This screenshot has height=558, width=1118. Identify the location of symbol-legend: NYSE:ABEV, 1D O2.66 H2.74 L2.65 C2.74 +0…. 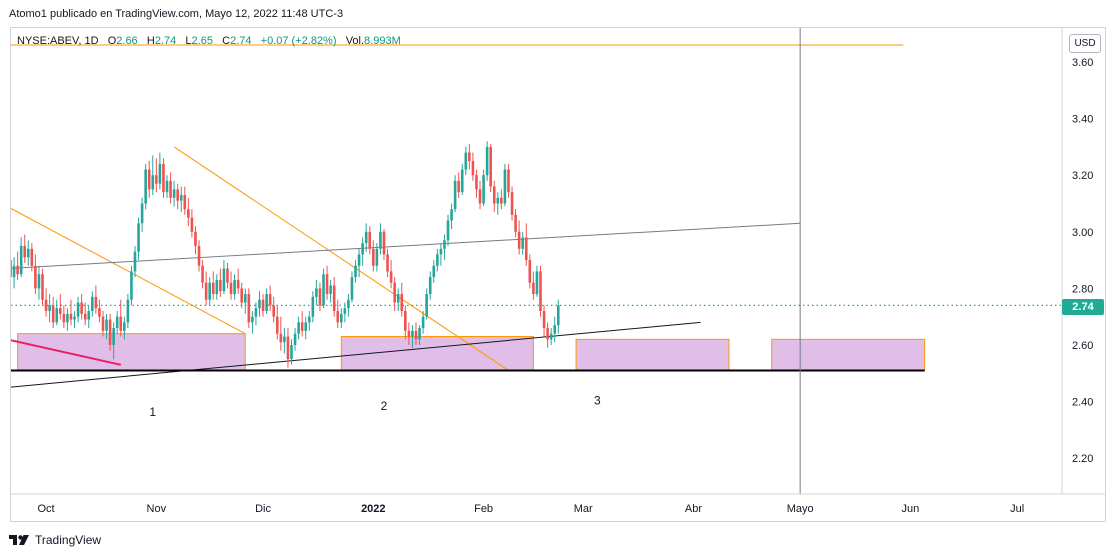
(209, 41).